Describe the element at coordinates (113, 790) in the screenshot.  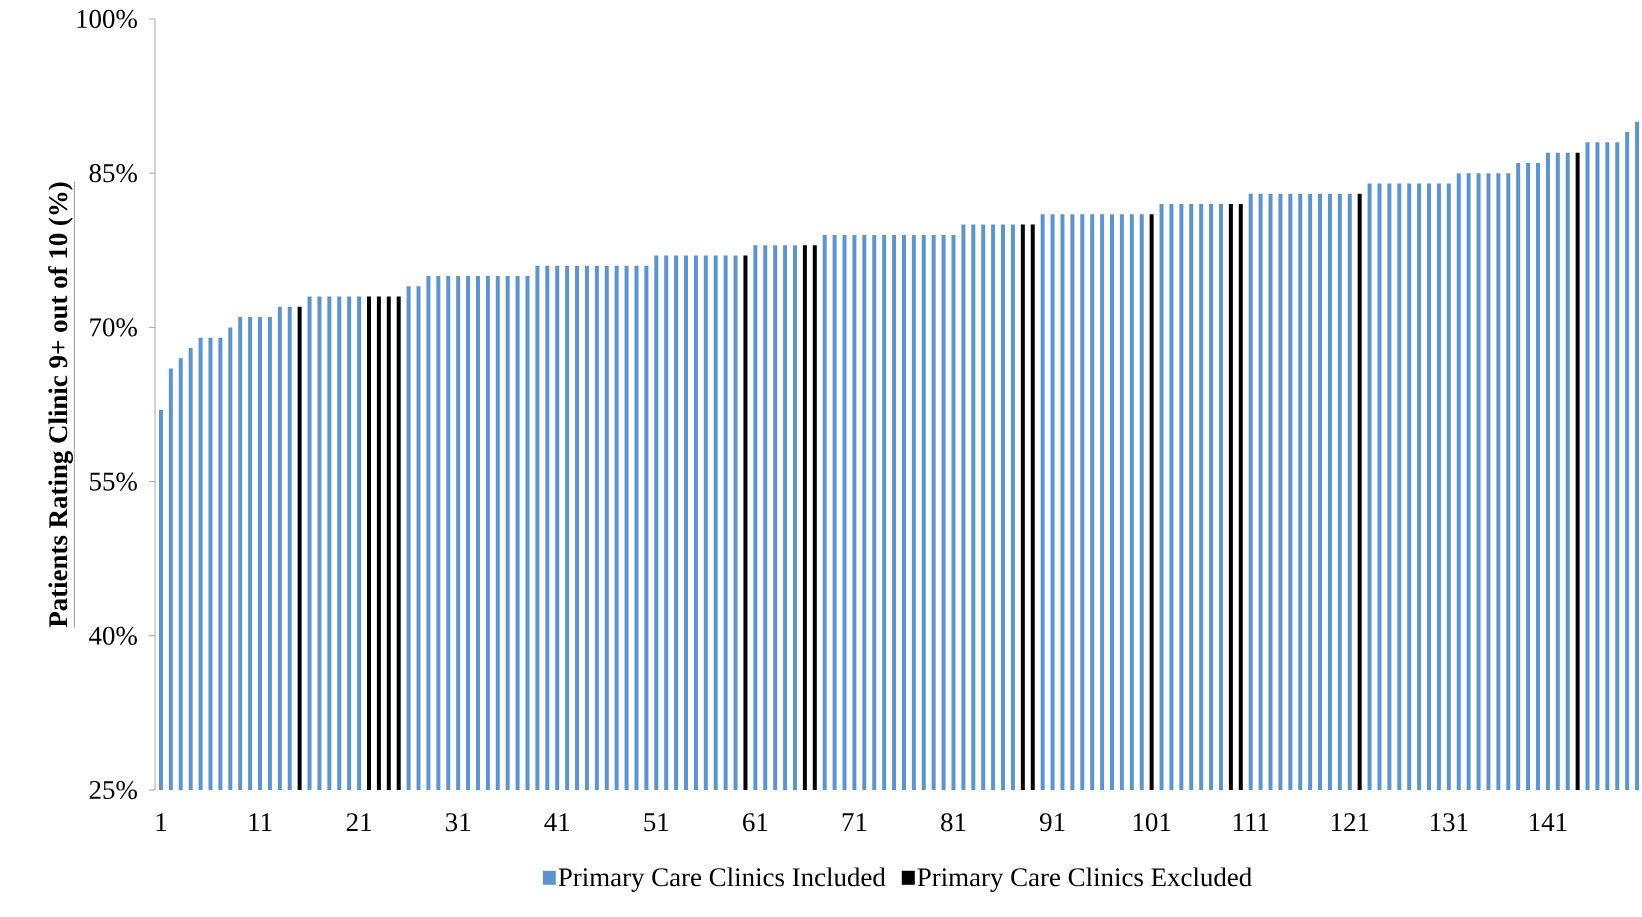
I see `y-tick-label: 25%` at that location.